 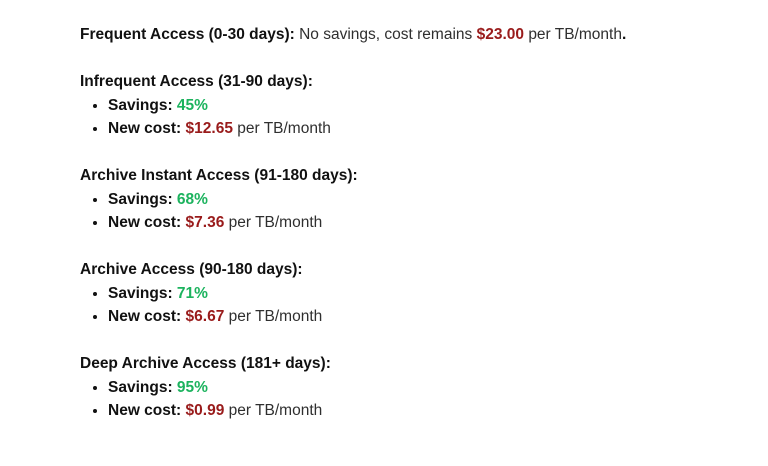 I want to click on savings-item: Savings: 45%, so click(x=418, y=106).